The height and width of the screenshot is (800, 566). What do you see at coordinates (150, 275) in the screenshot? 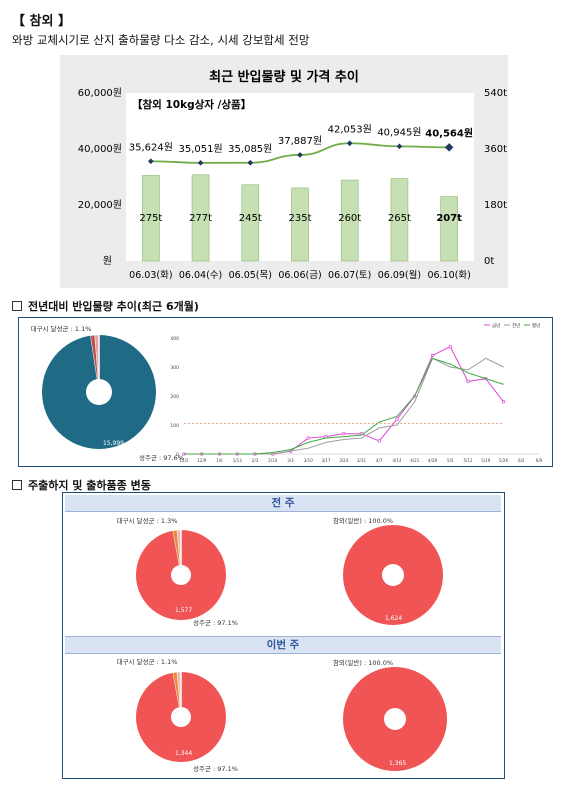
I see `x-tick-label: 06.03(화)` at bounding box center [150, 275].